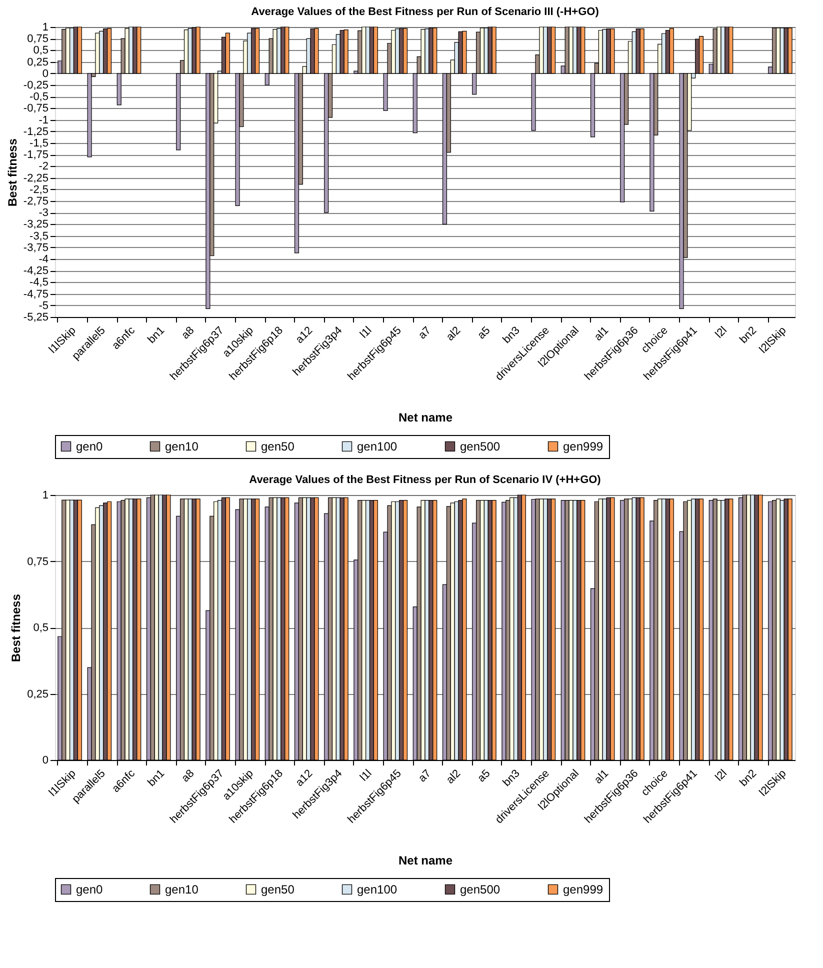  What do you see at coordinates (35, 224) in the screenshot?
I see `y-tick-label: -3,25` at bounding box center [35, 224].